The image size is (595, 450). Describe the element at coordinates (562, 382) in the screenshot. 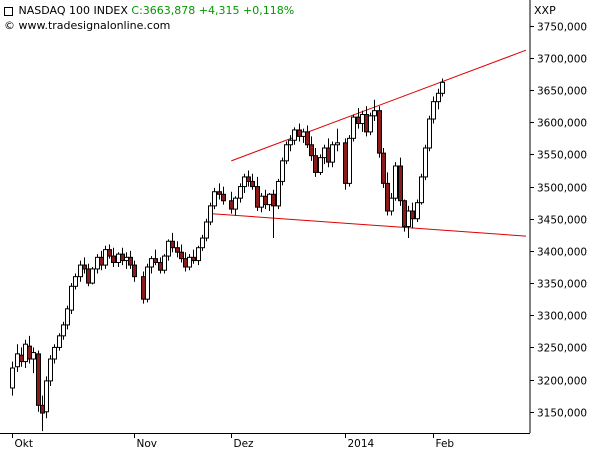

I see `y-tick-label: 3200,000` at that location.